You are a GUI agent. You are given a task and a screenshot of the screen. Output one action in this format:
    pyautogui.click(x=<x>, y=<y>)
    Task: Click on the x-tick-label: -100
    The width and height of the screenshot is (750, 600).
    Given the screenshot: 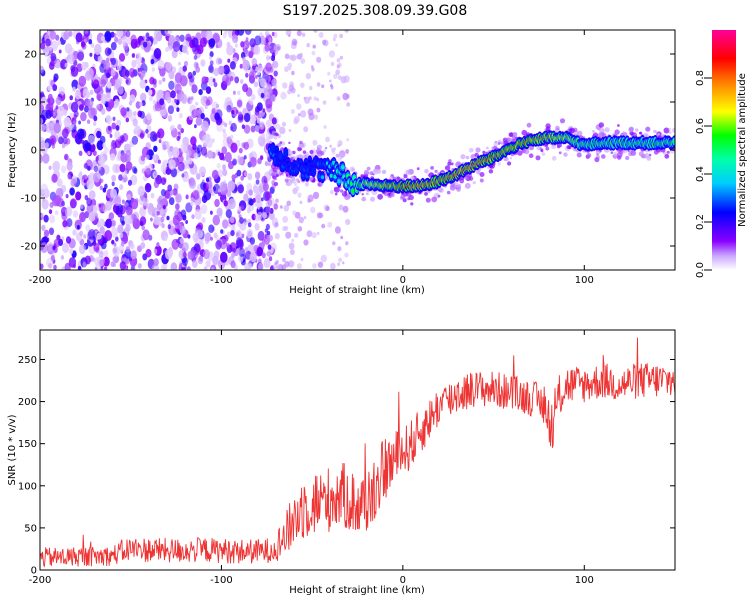 What is the action you would take?
    pyautogui.click(x=221, y=580)
    